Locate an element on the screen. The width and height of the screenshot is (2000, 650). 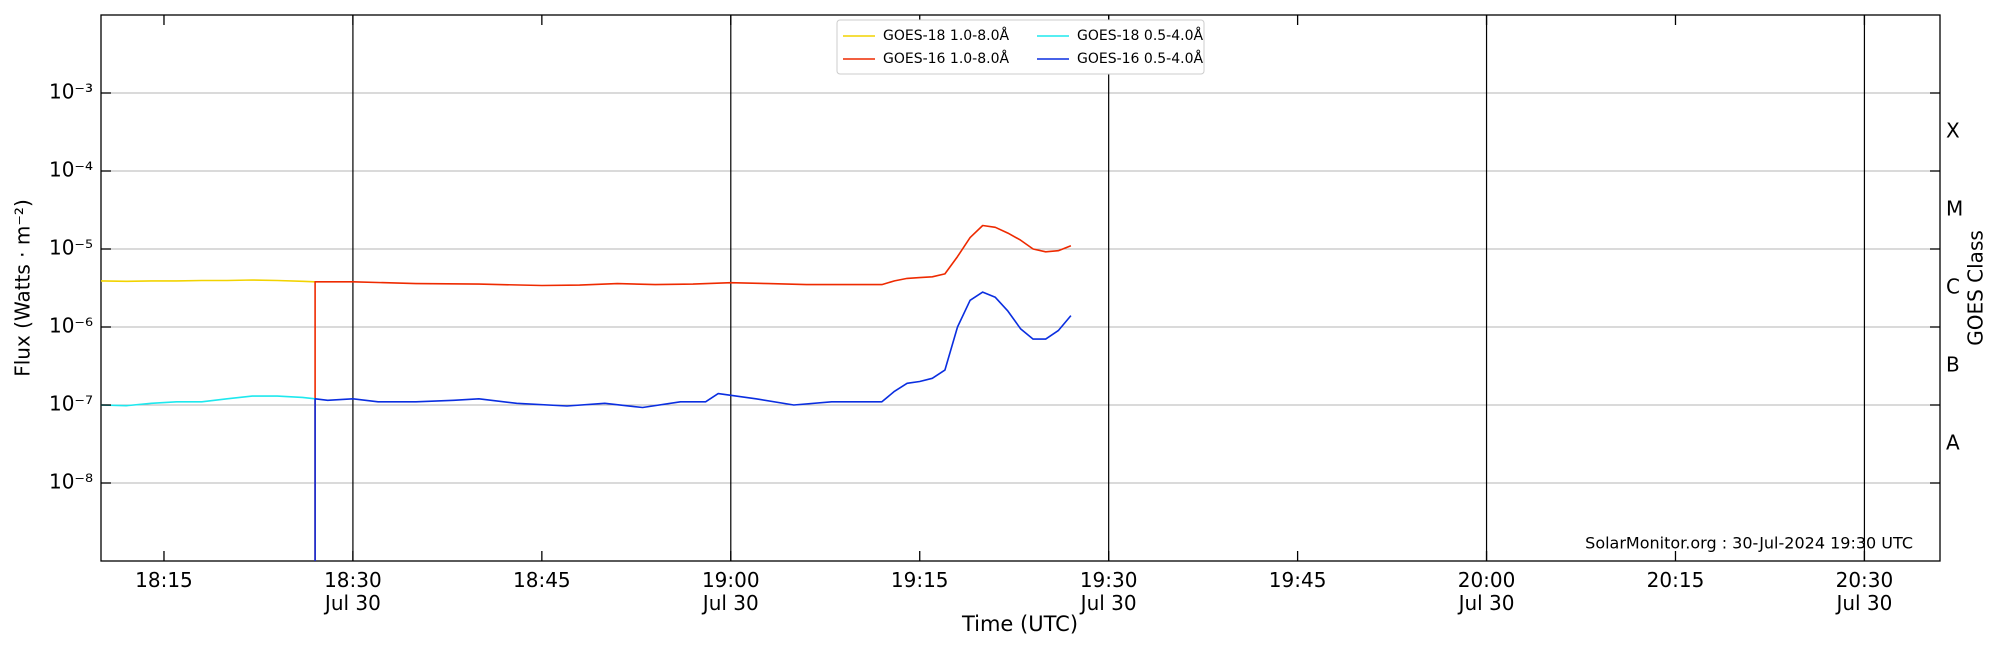
y-tick-label: 10⁻⁵ is located at coordinates (71, 248).